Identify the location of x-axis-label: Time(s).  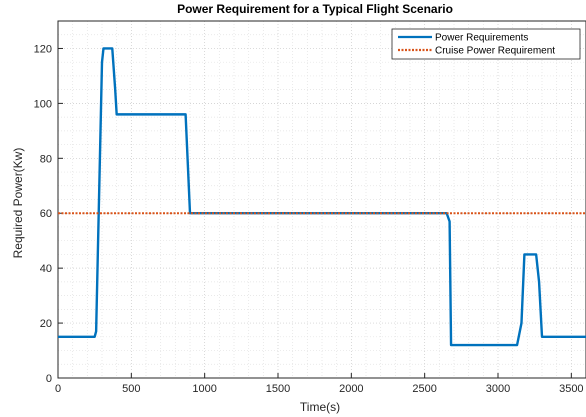
(320, 407).